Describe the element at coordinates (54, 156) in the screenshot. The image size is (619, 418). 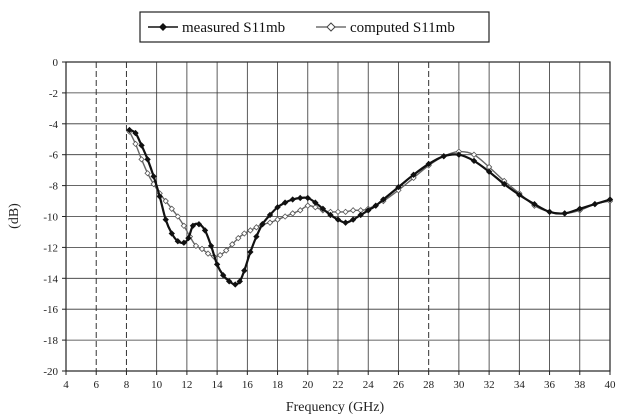
I see `y-tick-label: -6` at that location.